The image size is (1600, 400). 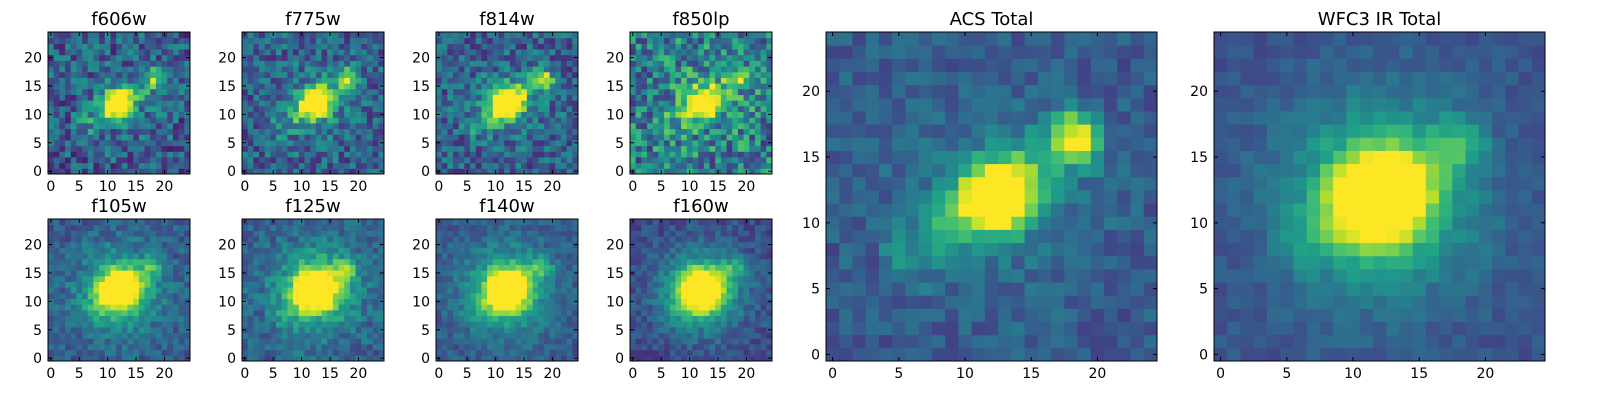 What do you see at coordinates (50, 187) in the screenshot?
I see `x-tick-label: 0` at bounding box center [50, 187].